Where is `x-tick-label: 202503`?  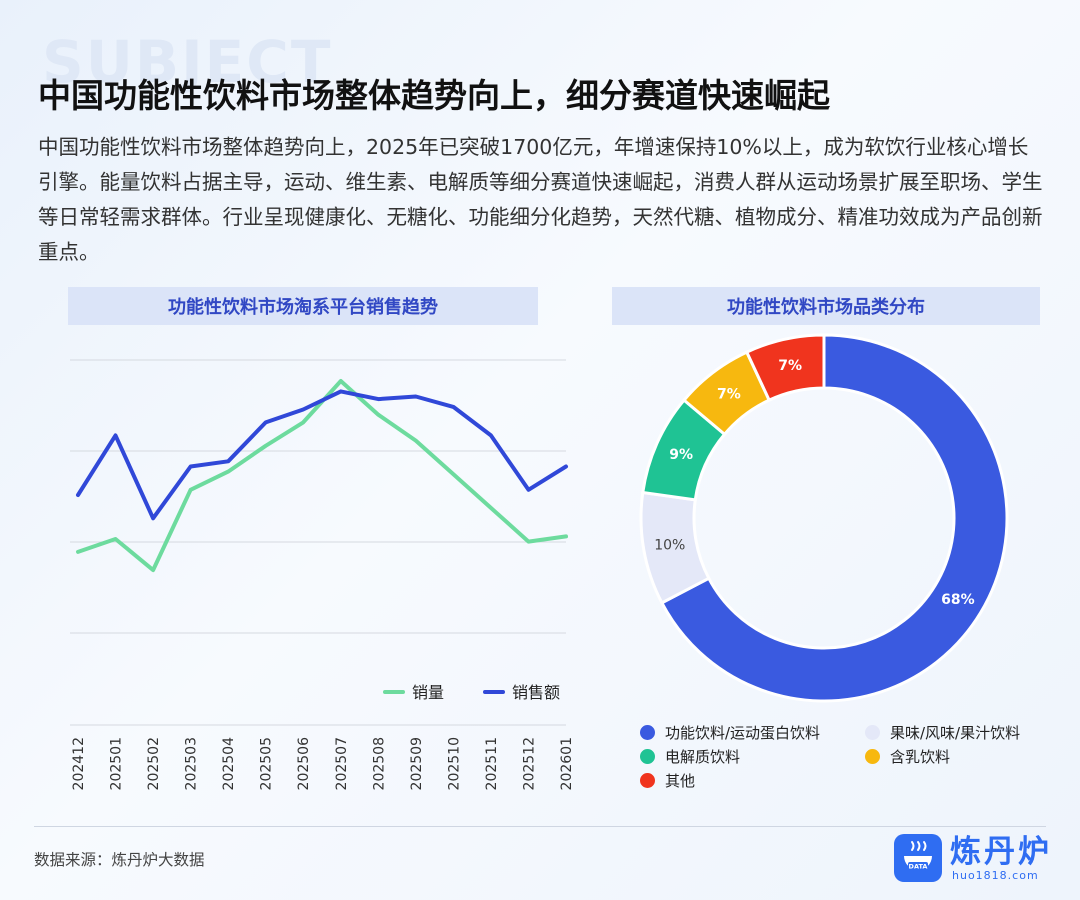 x-tick-label: 202503 is located at coordinates (192, 763).